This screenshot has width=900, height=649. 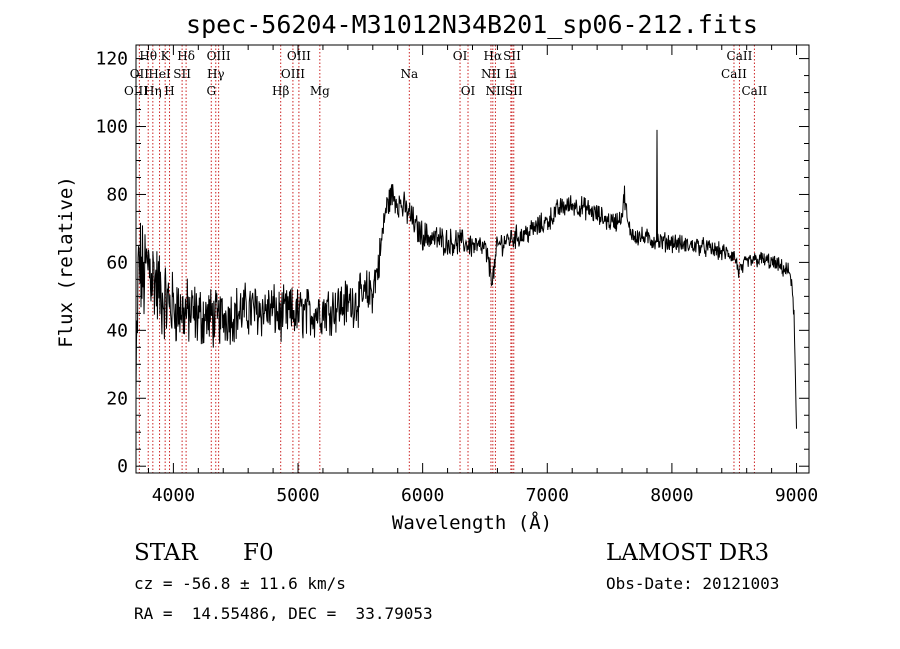 I want to click on y-tick-label: 60, so click(x=117, y=262).